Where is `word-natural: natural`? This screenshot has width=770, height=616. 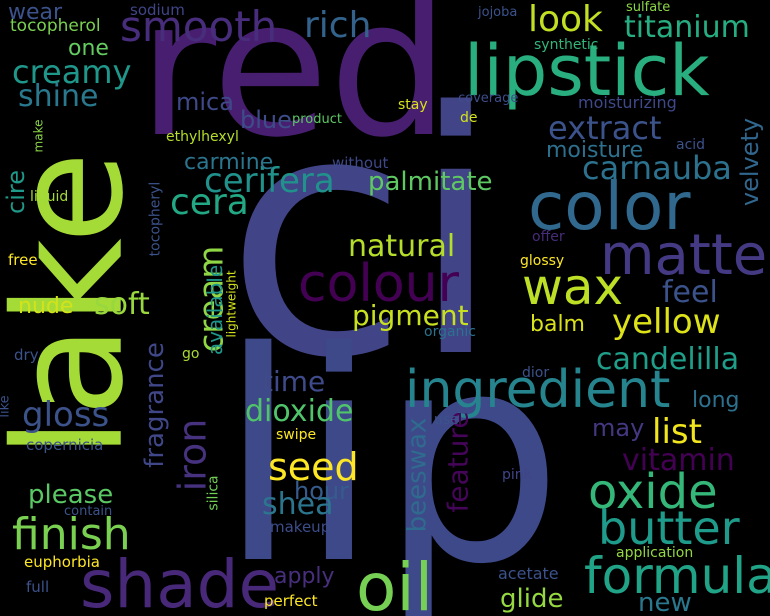 word-natural: natural is located at coordinates (402, 246).